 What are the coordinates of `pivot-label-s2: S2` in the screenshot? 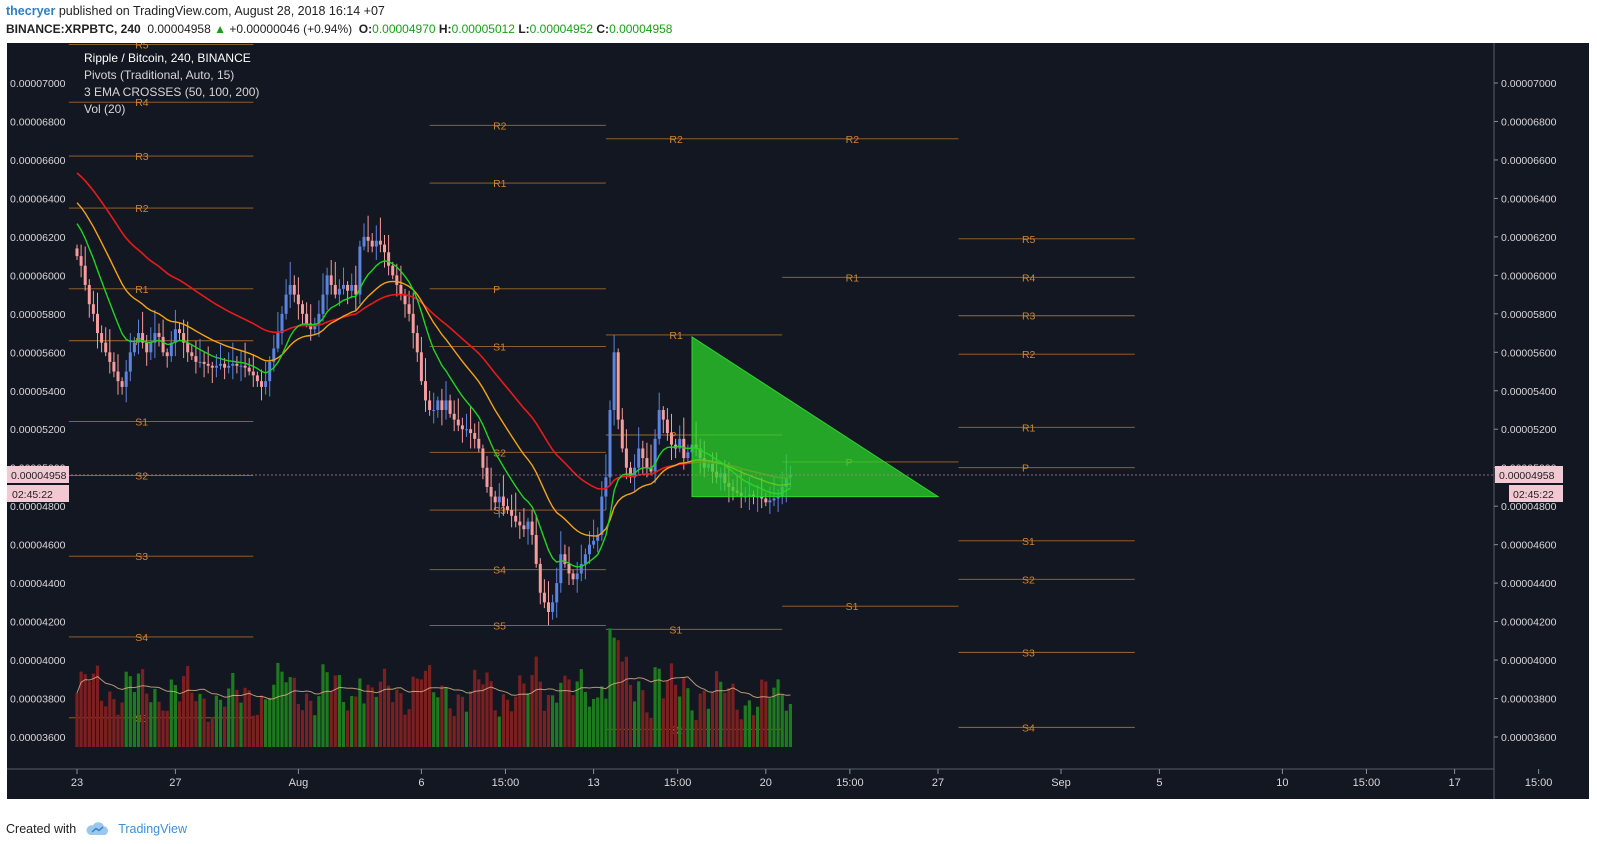 It's located at (1028, 580).